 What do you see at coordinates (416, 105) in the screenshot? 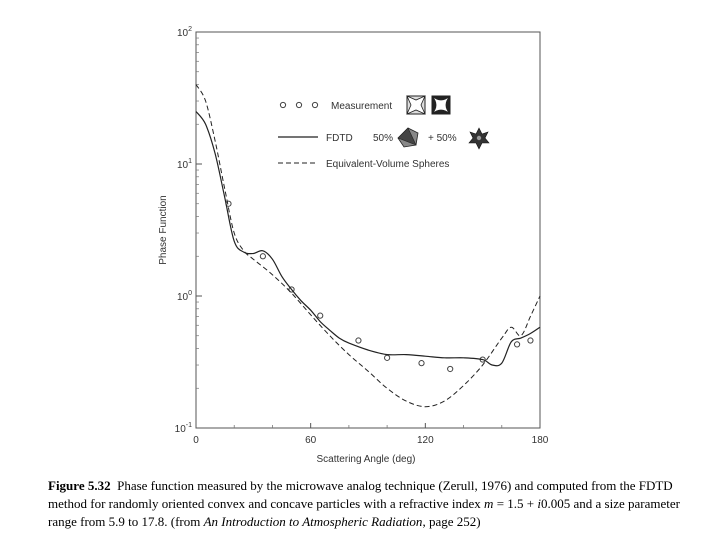
I see `convex-particle-icon` at bounding box center [416, 105].